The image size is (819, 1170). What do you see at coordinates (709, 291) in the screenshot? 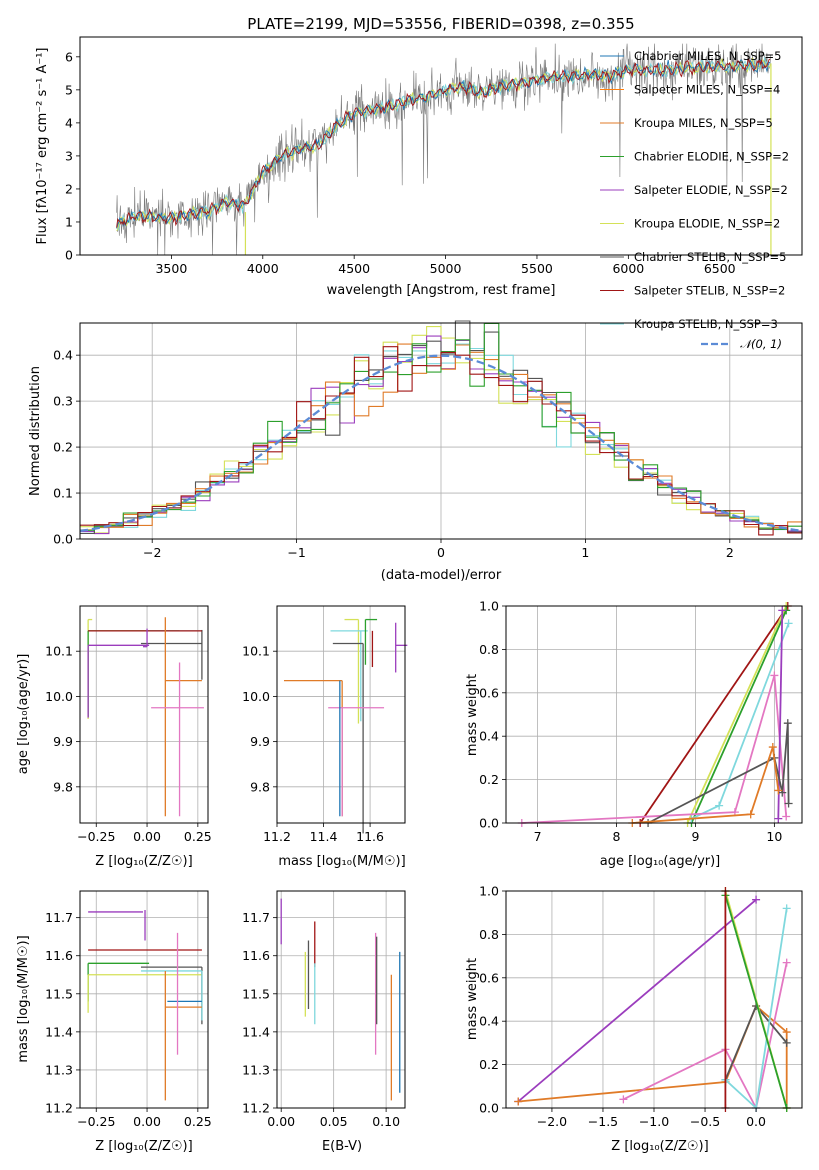
I see `legend-label: Salpeter STELIB, N_SSP=2` at bounding box center [709, 291].